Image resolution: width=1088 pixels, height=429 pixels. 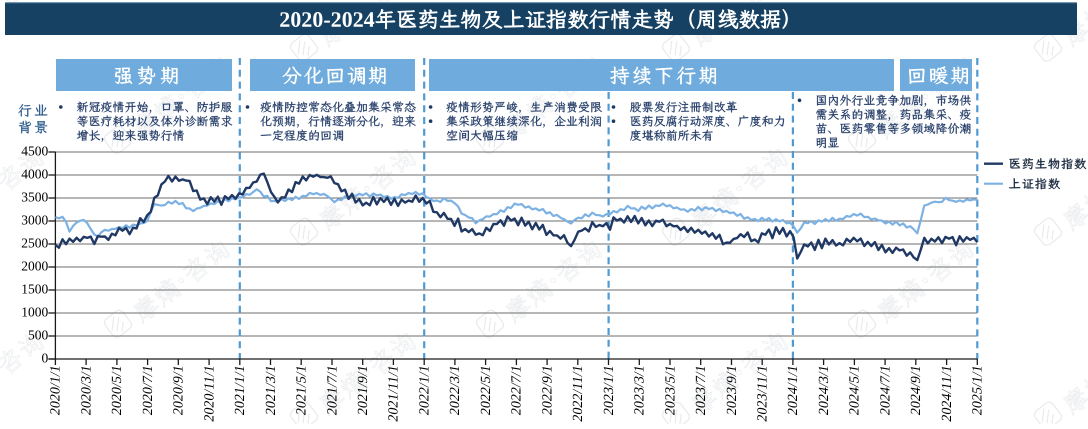 What do you see at coordinates (363, 390) in the screenshot?
I see `svg-text: 2021/9/1` at bounding box center [363, 390].